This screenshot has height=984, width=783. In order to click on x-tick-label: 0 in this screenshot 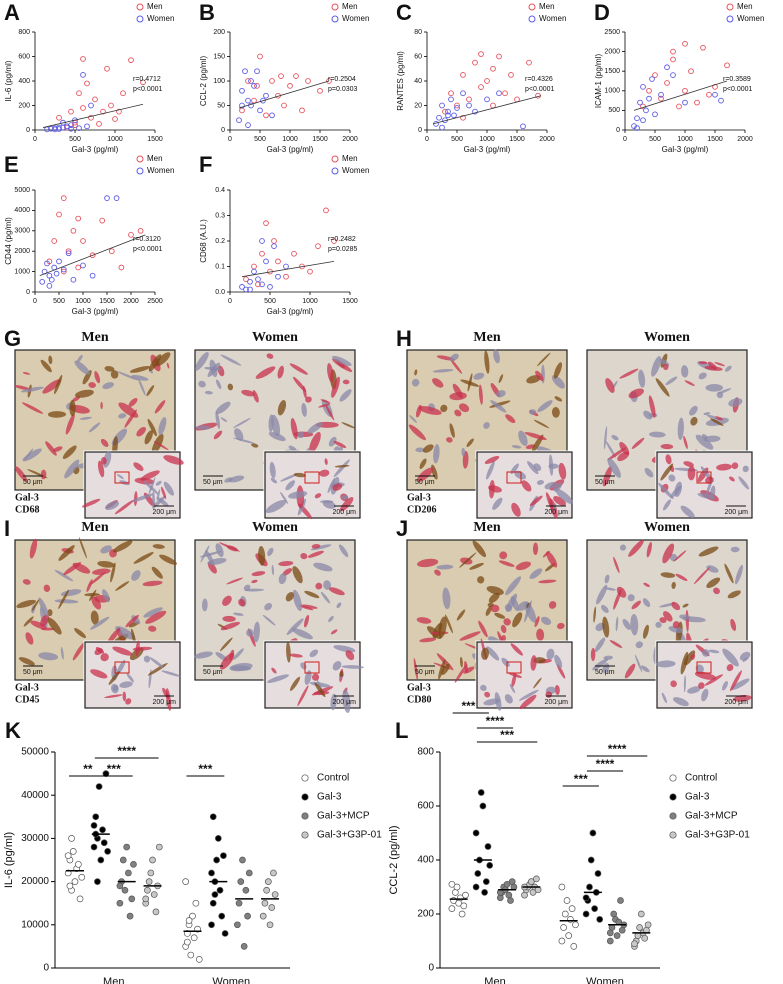, I will do `click(230, 139)`.